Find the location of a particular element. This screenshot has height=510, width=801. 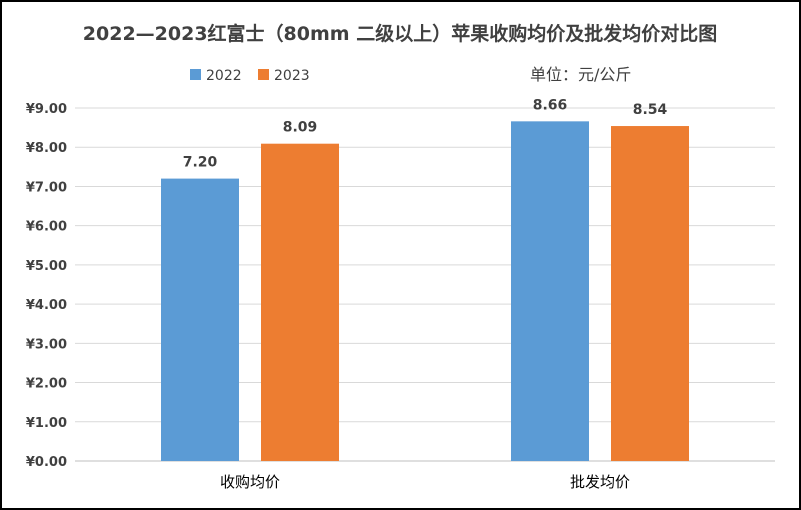

x-category-label: 批发均价 is located at coordinates (600, 482).